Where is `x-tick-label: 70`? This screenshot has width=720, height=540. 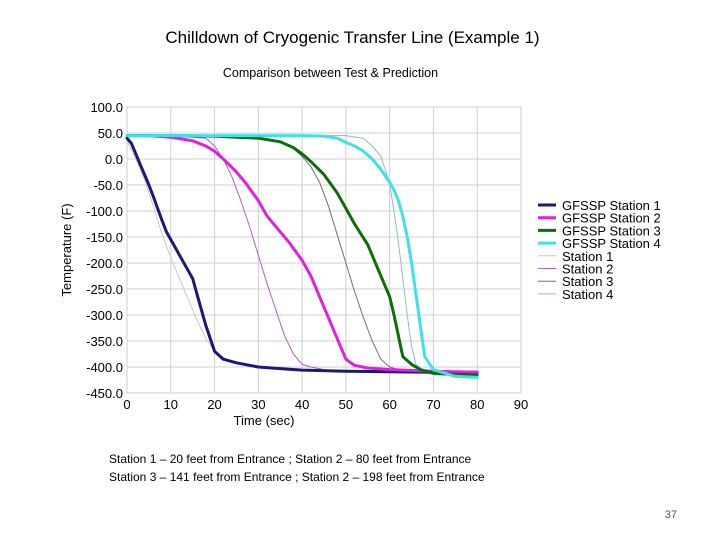 x-tick-label: 70 is located at coordinates (433, 404).